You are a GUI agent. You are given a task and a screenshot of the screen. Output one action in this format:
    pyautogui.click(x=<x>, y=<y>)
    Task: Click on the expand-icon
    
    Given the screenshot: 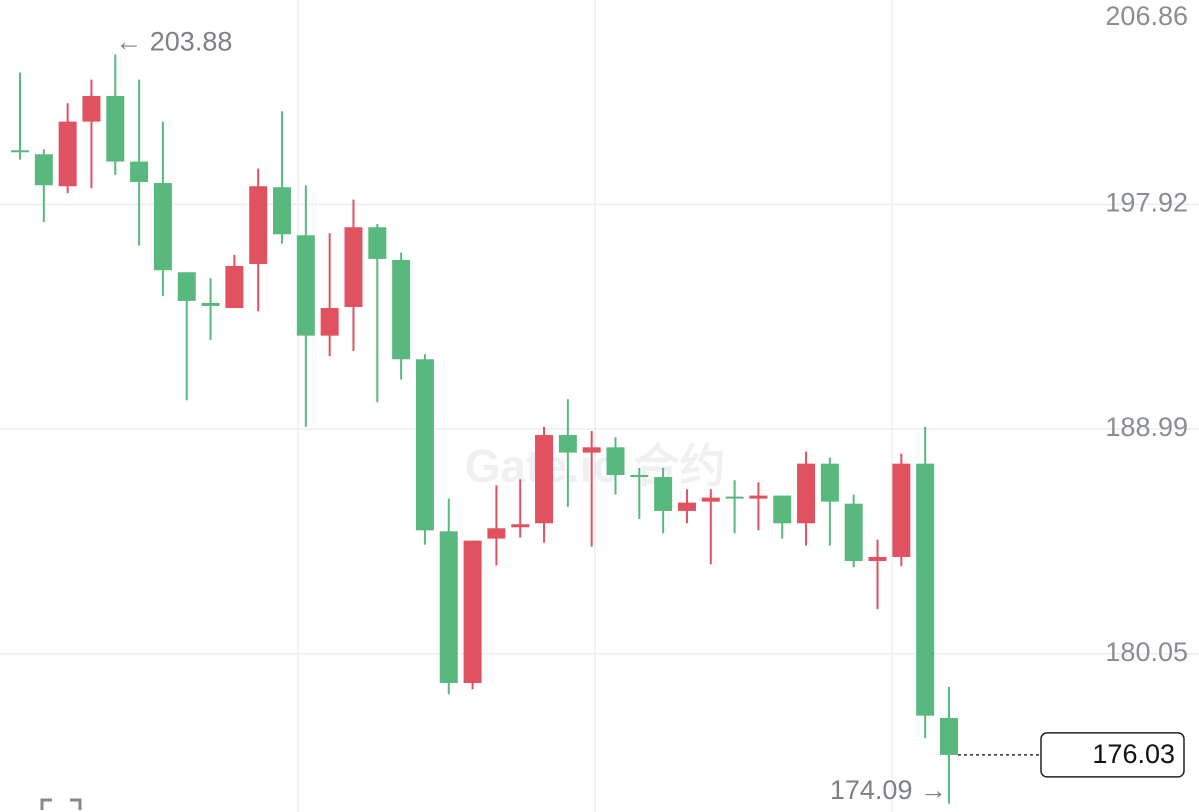 What is the action you would take?
    pyautogui.click(x=61, y=804)
    